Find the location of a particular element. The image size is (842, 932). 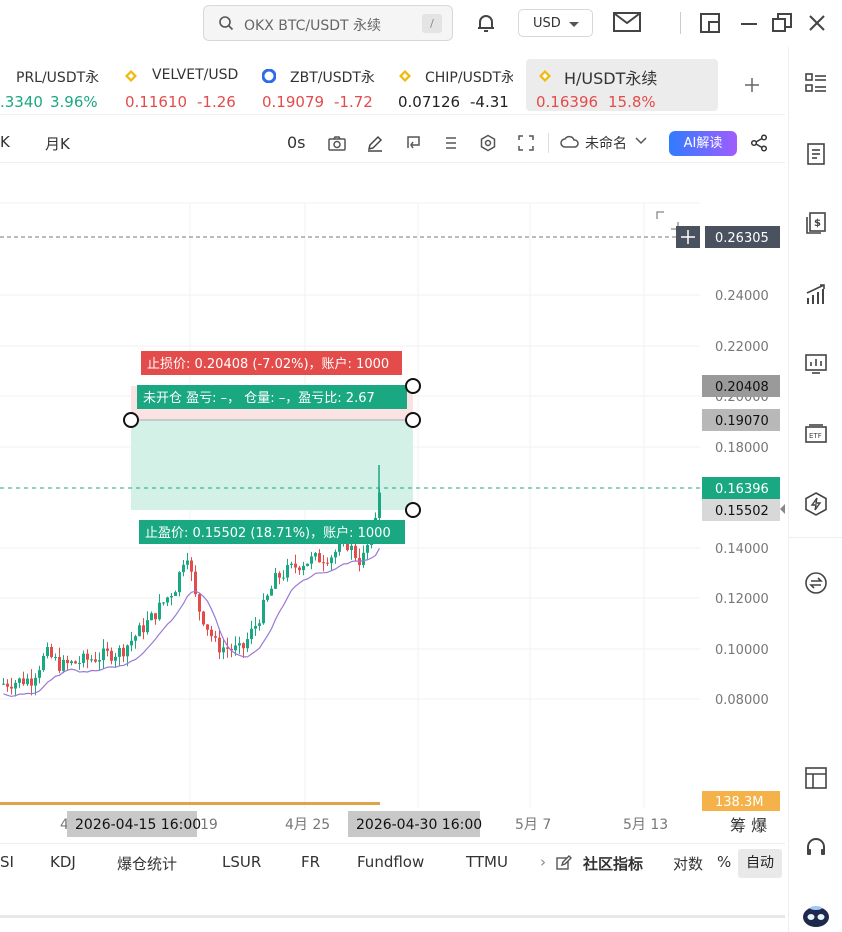

cloud-icon is located at coordinates (569, 141).